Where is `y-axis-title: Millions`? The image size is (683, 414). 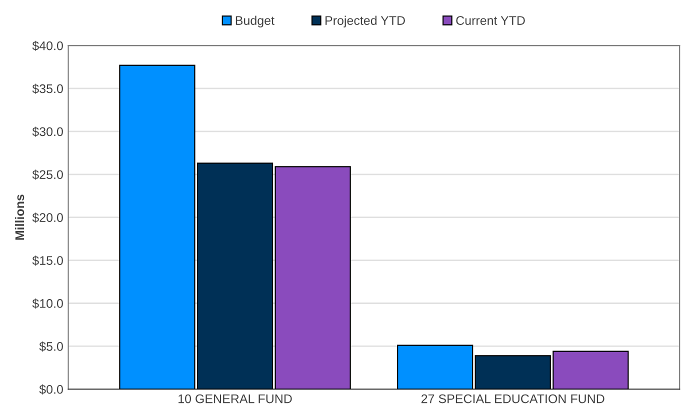 y-axis-title: Millions is located at coordinates (19, 217).